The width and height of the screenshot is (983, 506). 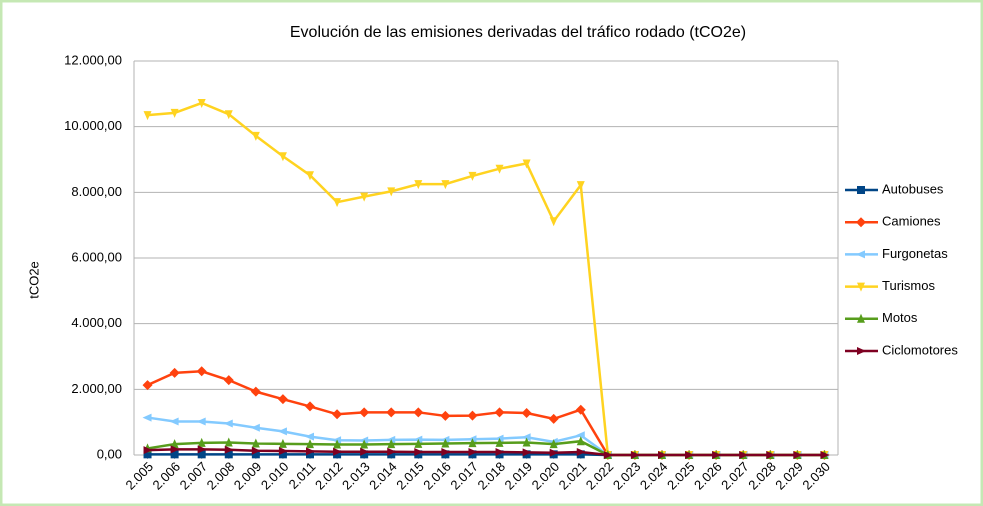 What do you see at coordinates (913, 188) in the screenshot?
I see `legend-label: Autobuses` at bounding box center [913, 188].